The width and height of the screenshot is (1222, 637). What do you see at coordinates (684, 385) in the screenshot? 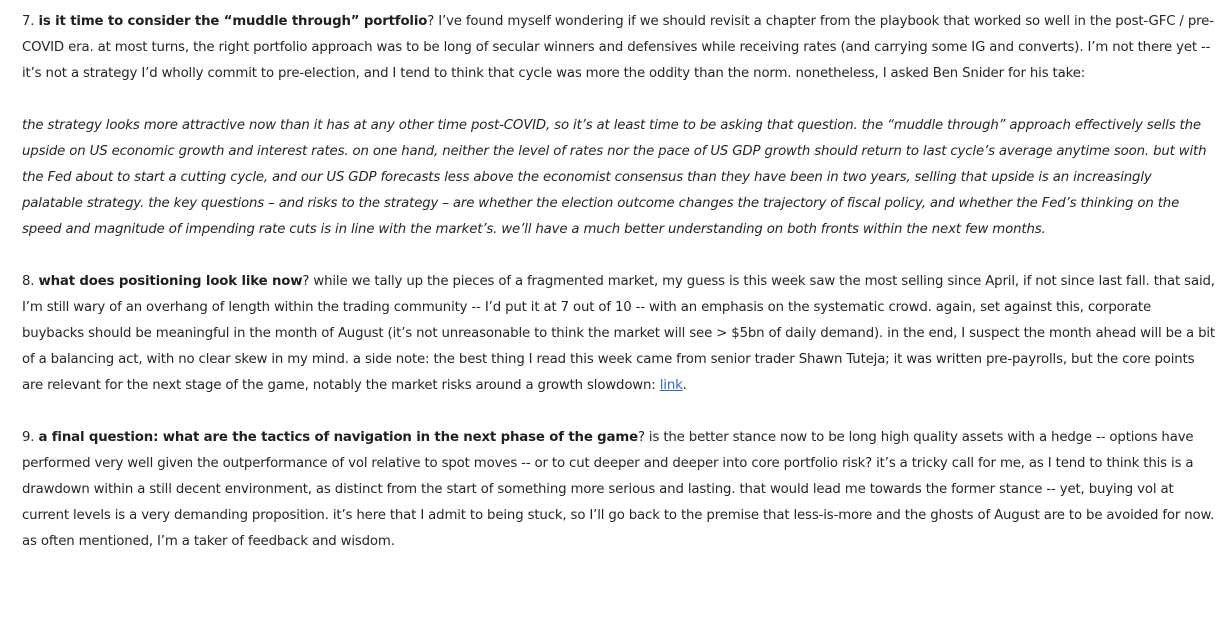
I see `section-8-after-link: .` at bounding box center [684, 385].